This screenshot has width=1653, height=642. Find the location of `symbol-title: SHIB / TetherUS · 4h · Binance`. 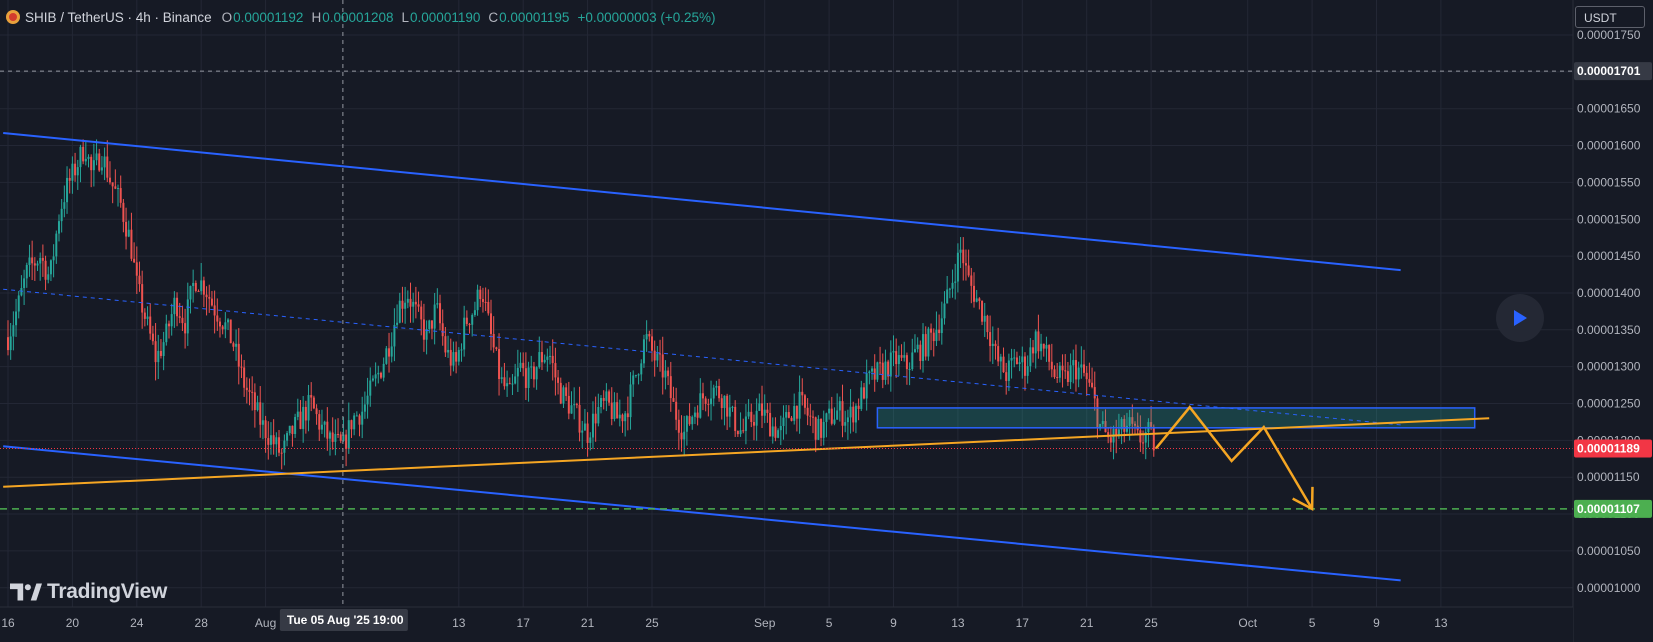

symbol-title: SHIB / TetherUS · 4h · Binance is located at coordinates (118, 17).